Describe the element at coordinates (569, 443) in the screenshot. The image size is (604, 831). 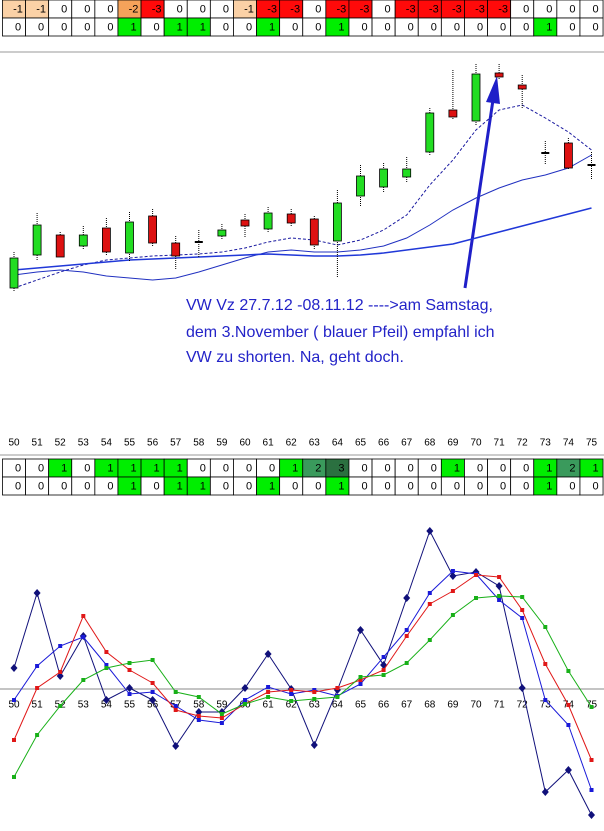
I see `x-tick-label: 74` at that location.